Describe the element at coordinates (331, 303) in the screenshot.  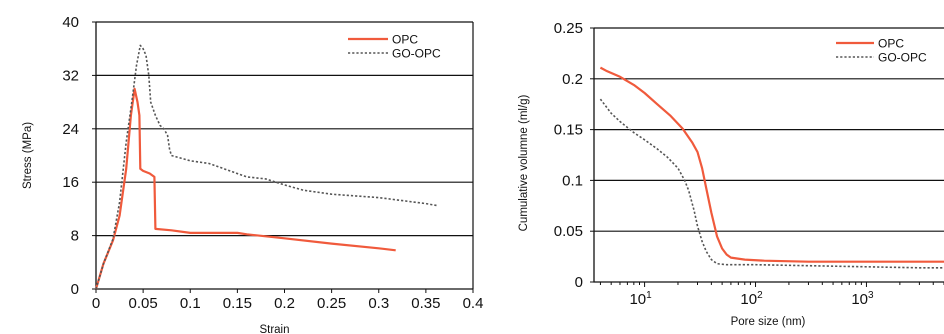
I see `x-tick-label: 0.25` at that location.